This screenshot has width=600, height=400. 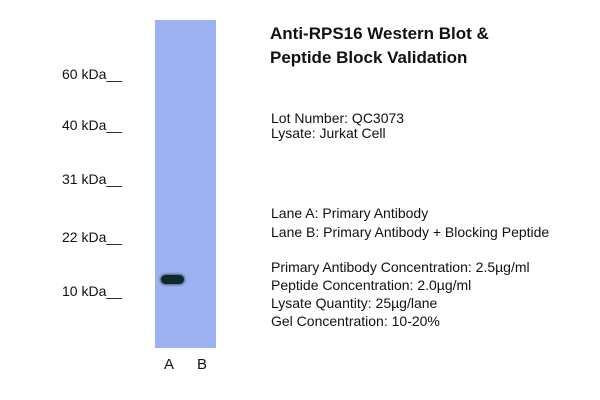 I want to click on marker-22kda: 22 kDa__, so click(x=92, y=237).